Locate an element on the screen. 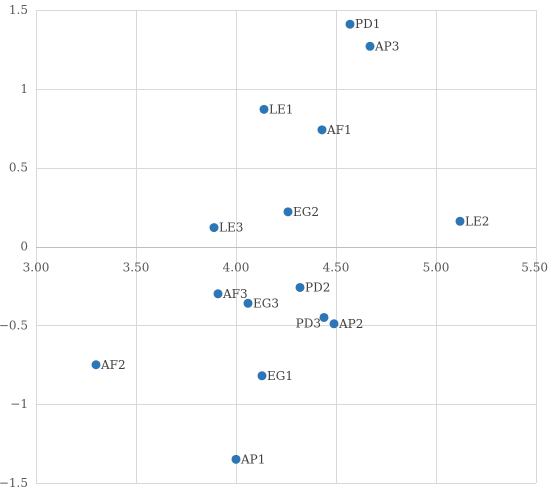  x-tick-label: 5.50 is located at coordinates (534, 268).